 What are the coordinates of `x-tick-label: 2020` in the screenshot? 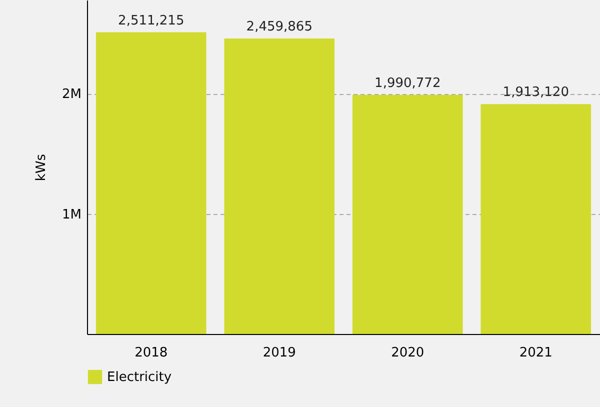 It's located at (407, 353).